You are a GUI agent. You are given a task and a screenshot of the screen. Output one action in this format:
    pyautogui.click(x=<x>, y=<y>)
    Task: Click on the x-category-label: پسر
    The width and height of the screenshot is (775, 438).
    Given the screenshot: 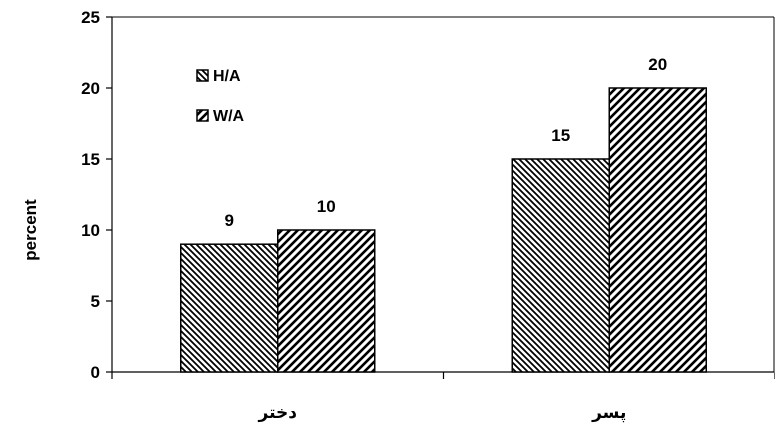 What is the action you would take?
    pyautogui.click(x=608, y=413)
    